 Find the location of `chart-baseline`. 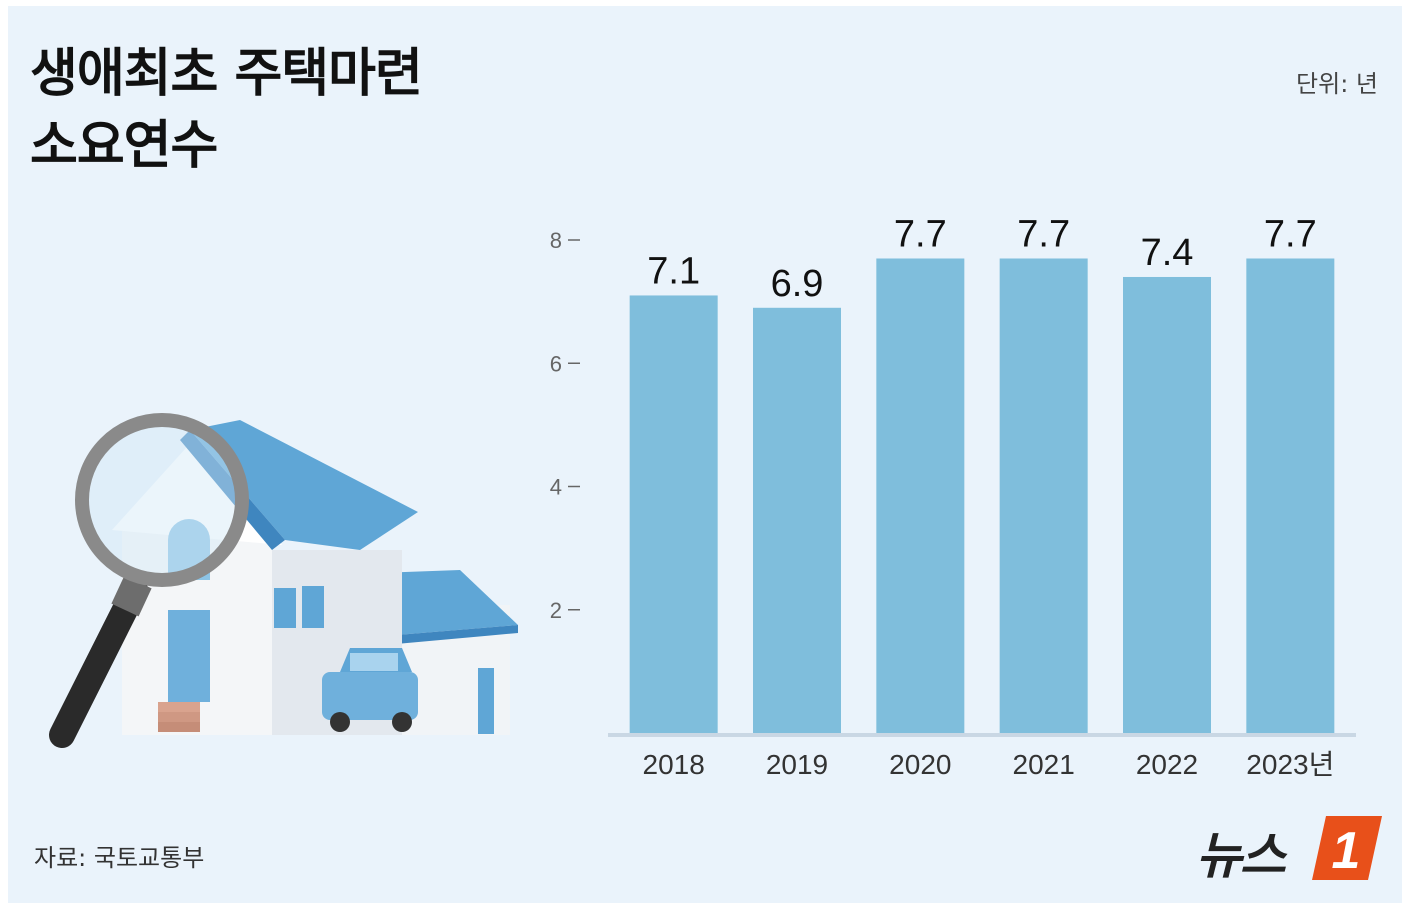

chart-baseline is located at coordinates (982, 735).